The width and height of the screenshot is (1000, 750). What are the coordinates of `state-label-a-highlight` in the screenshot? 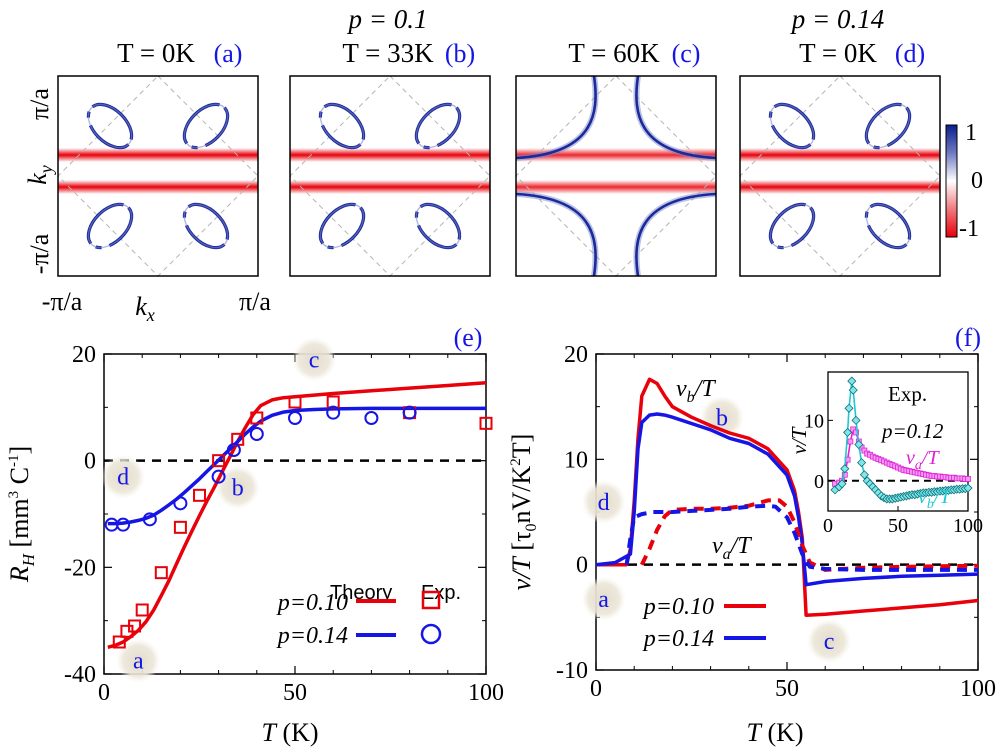 It's located at (138, 660).